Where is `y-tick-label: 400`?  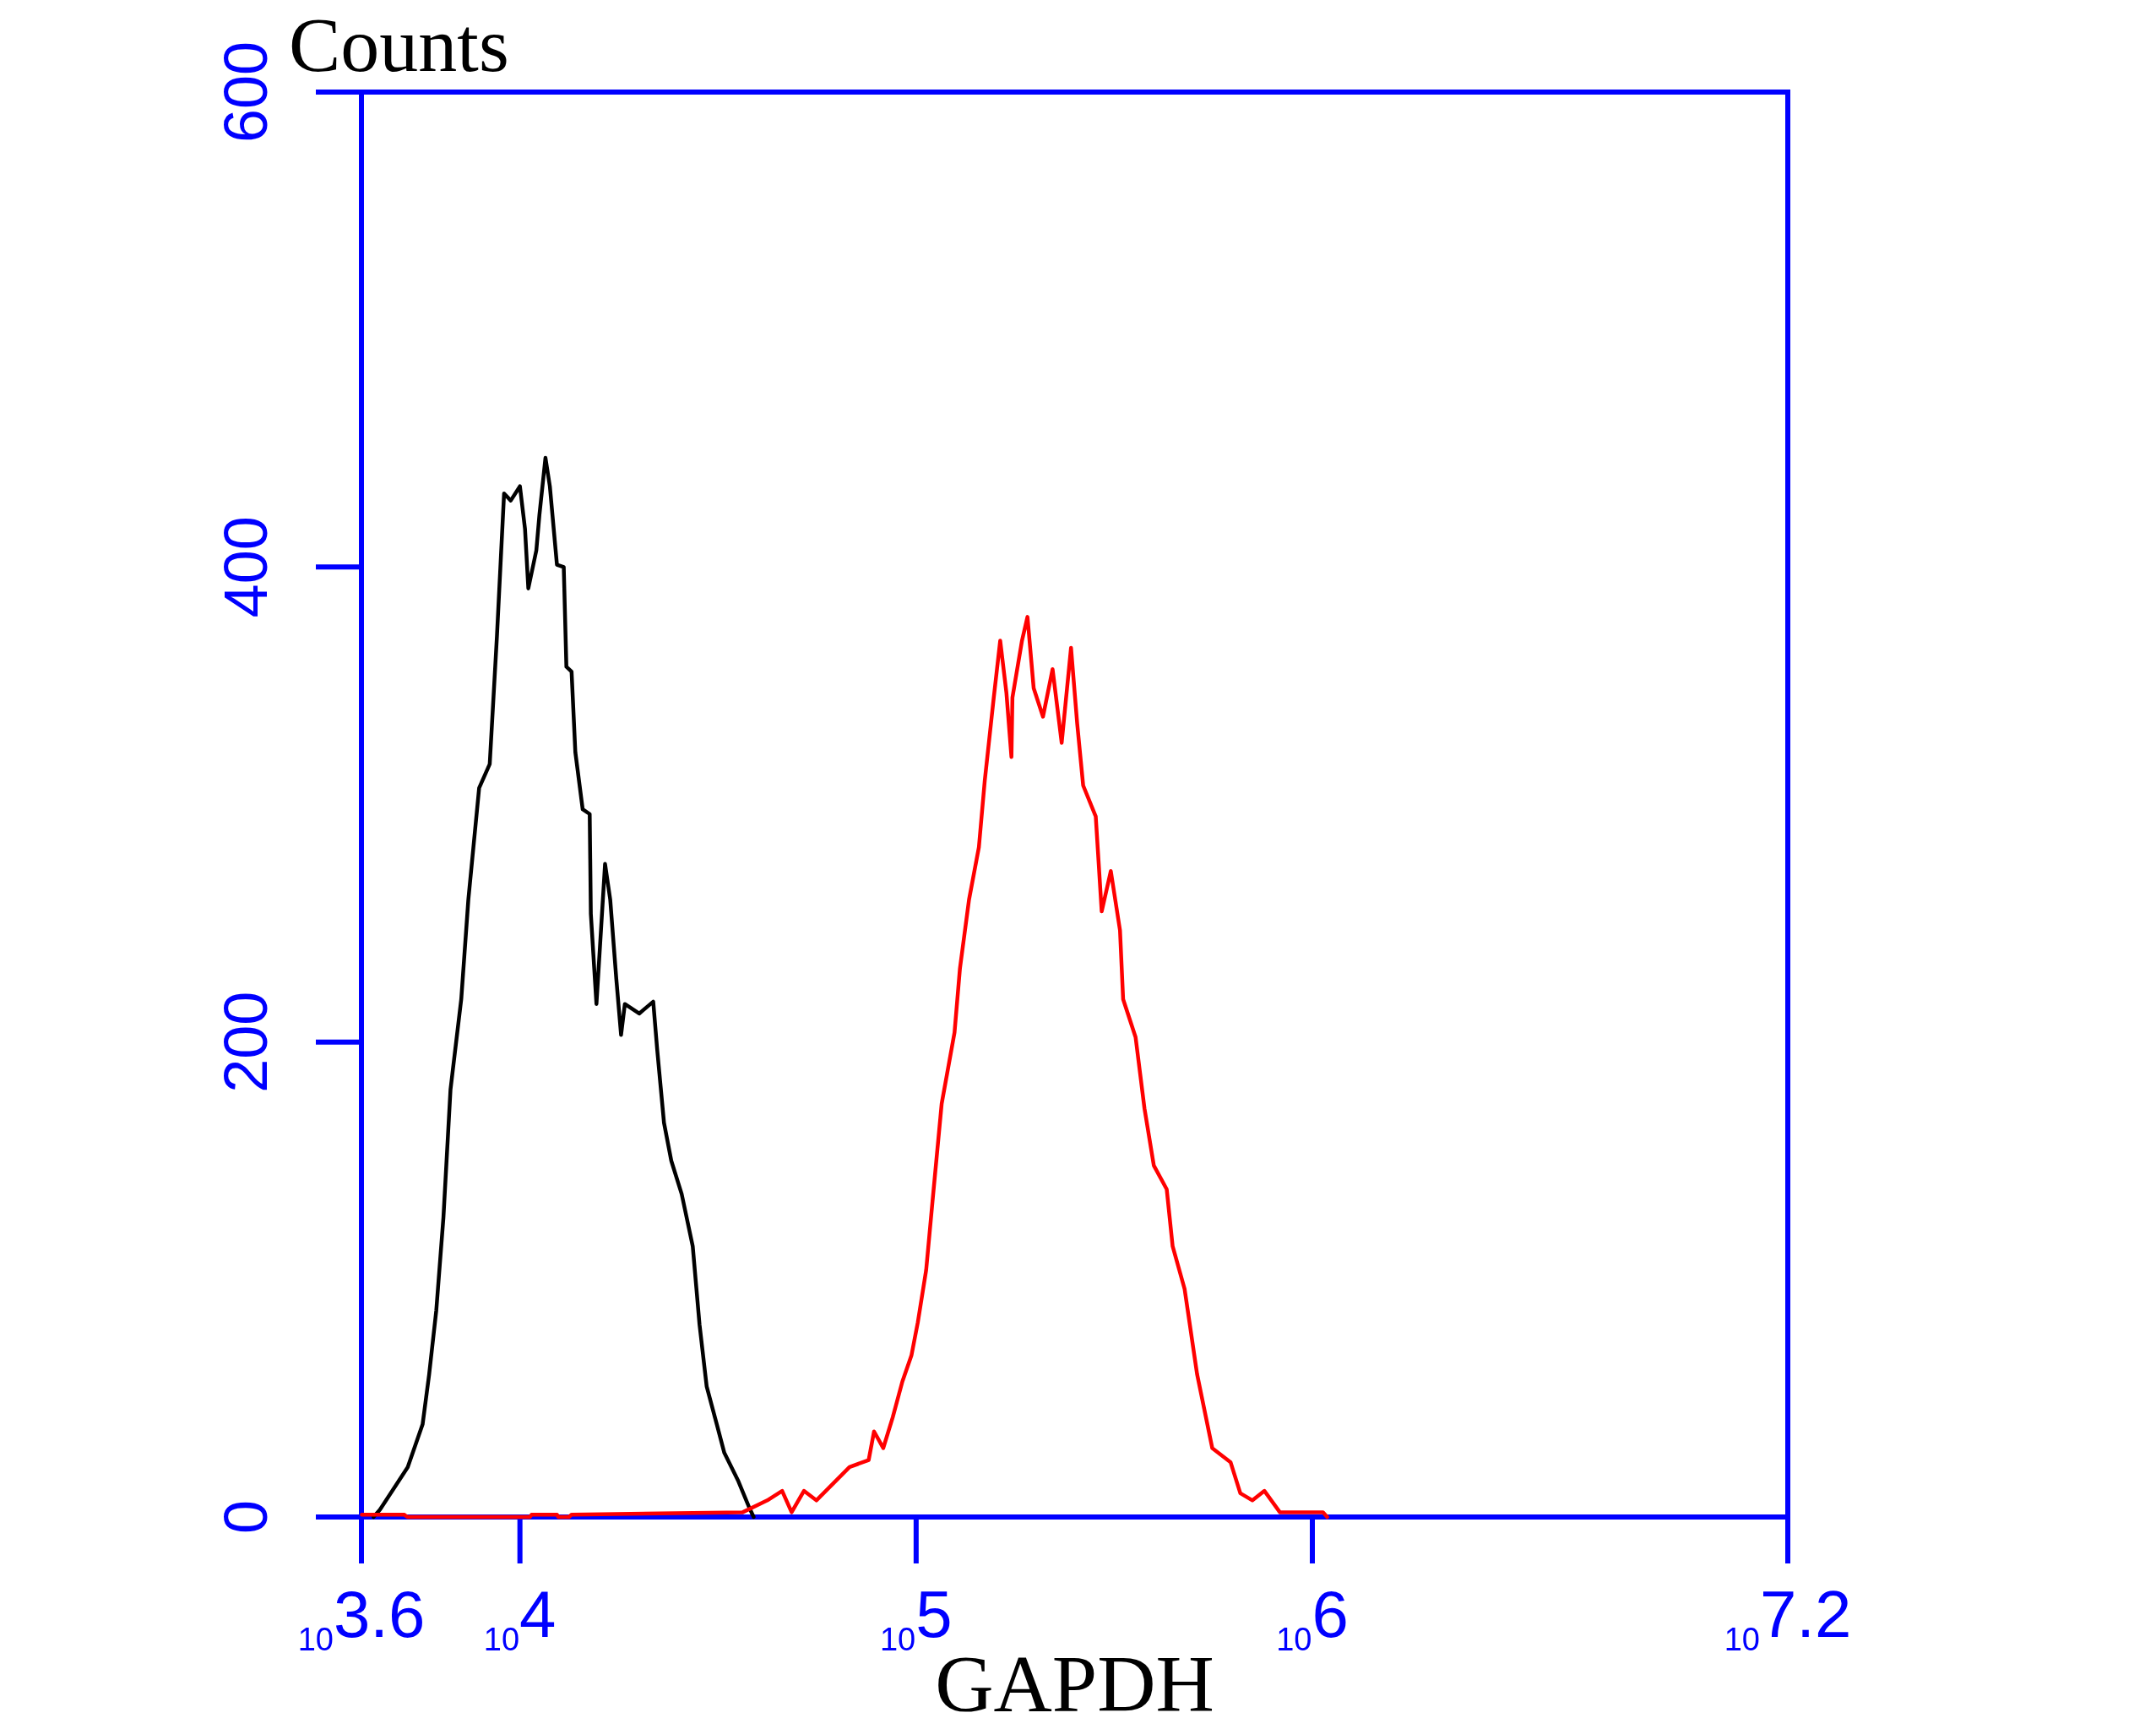 y-tick-label: 400 is located at coordinates (246, 567).